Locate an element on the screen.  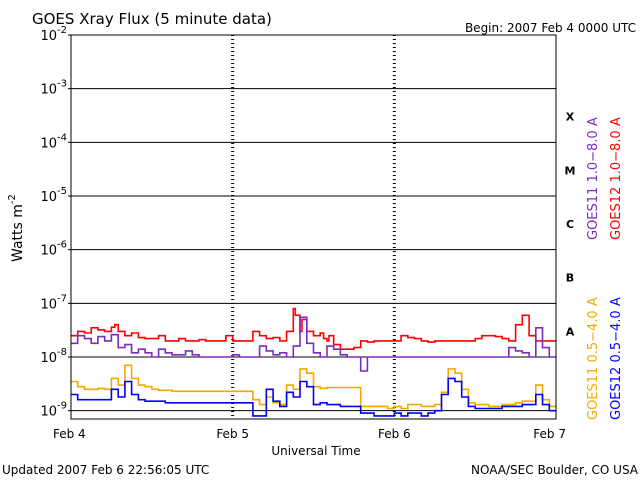
x-tick-label-1: Feb 5 is located at coordinates (232, 434).